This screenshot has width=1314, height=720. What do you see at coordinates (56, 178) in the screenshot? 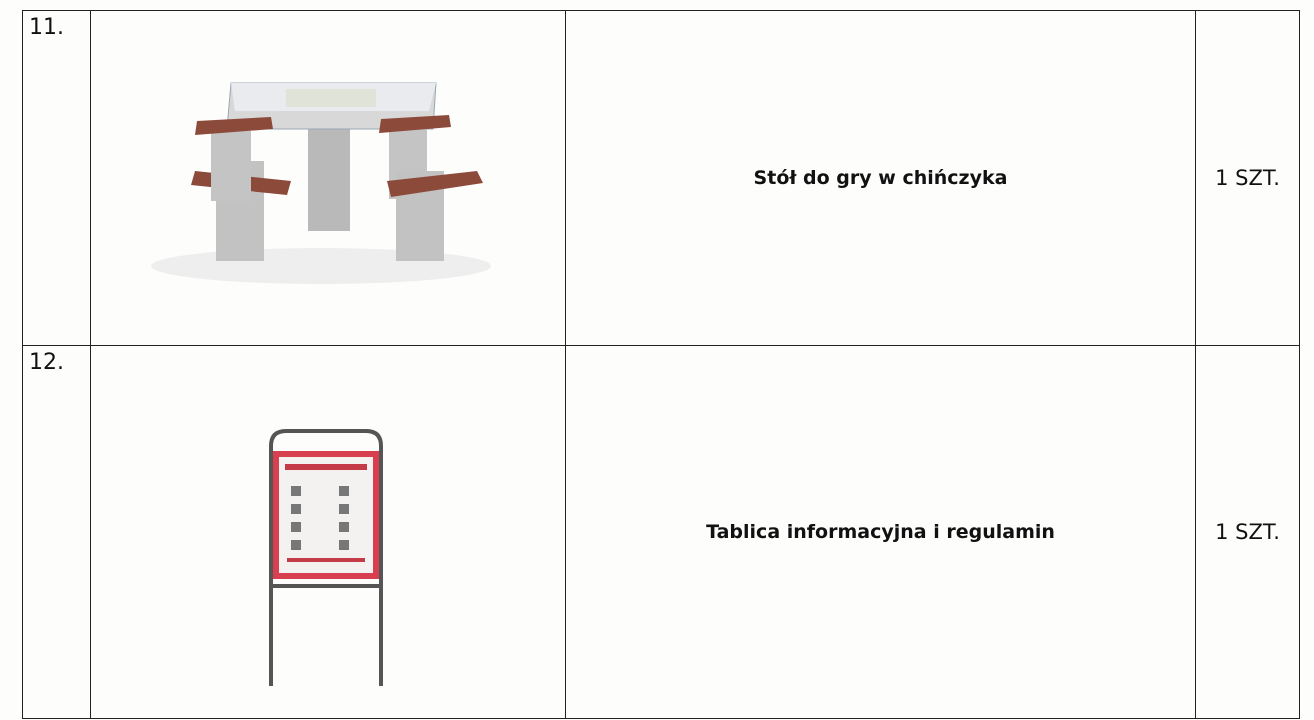
I see `row-number: 11.` at bounding box center [56, 178].